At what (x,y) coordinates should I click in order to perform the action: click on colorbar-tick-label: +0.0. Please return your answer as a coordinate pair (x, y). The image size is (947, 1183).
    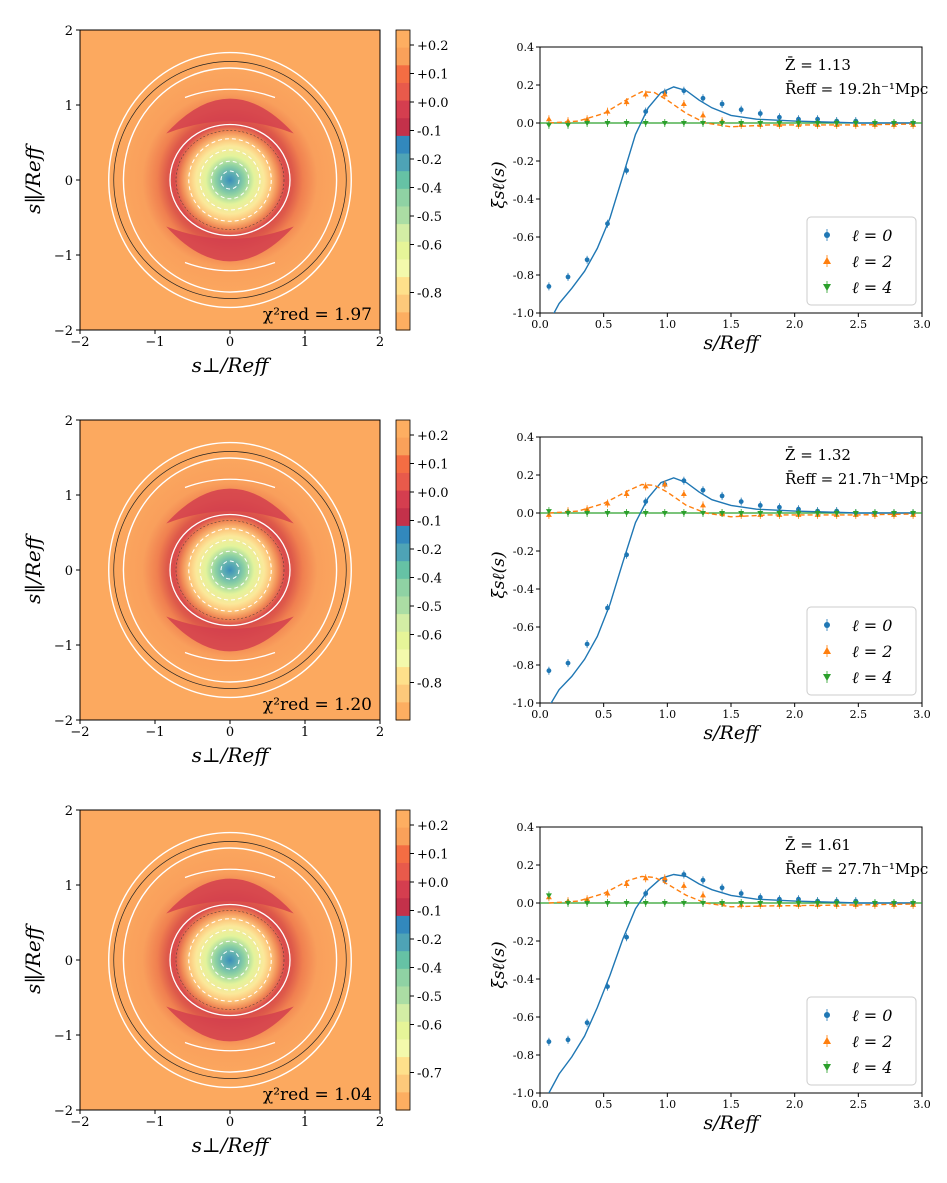
    Looking at the image, I should click on (433, 493).